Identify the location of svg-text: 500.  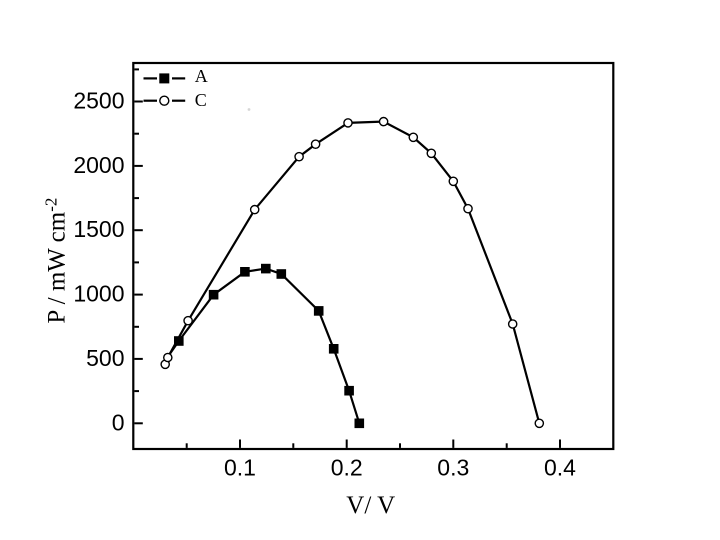
(105, 358).